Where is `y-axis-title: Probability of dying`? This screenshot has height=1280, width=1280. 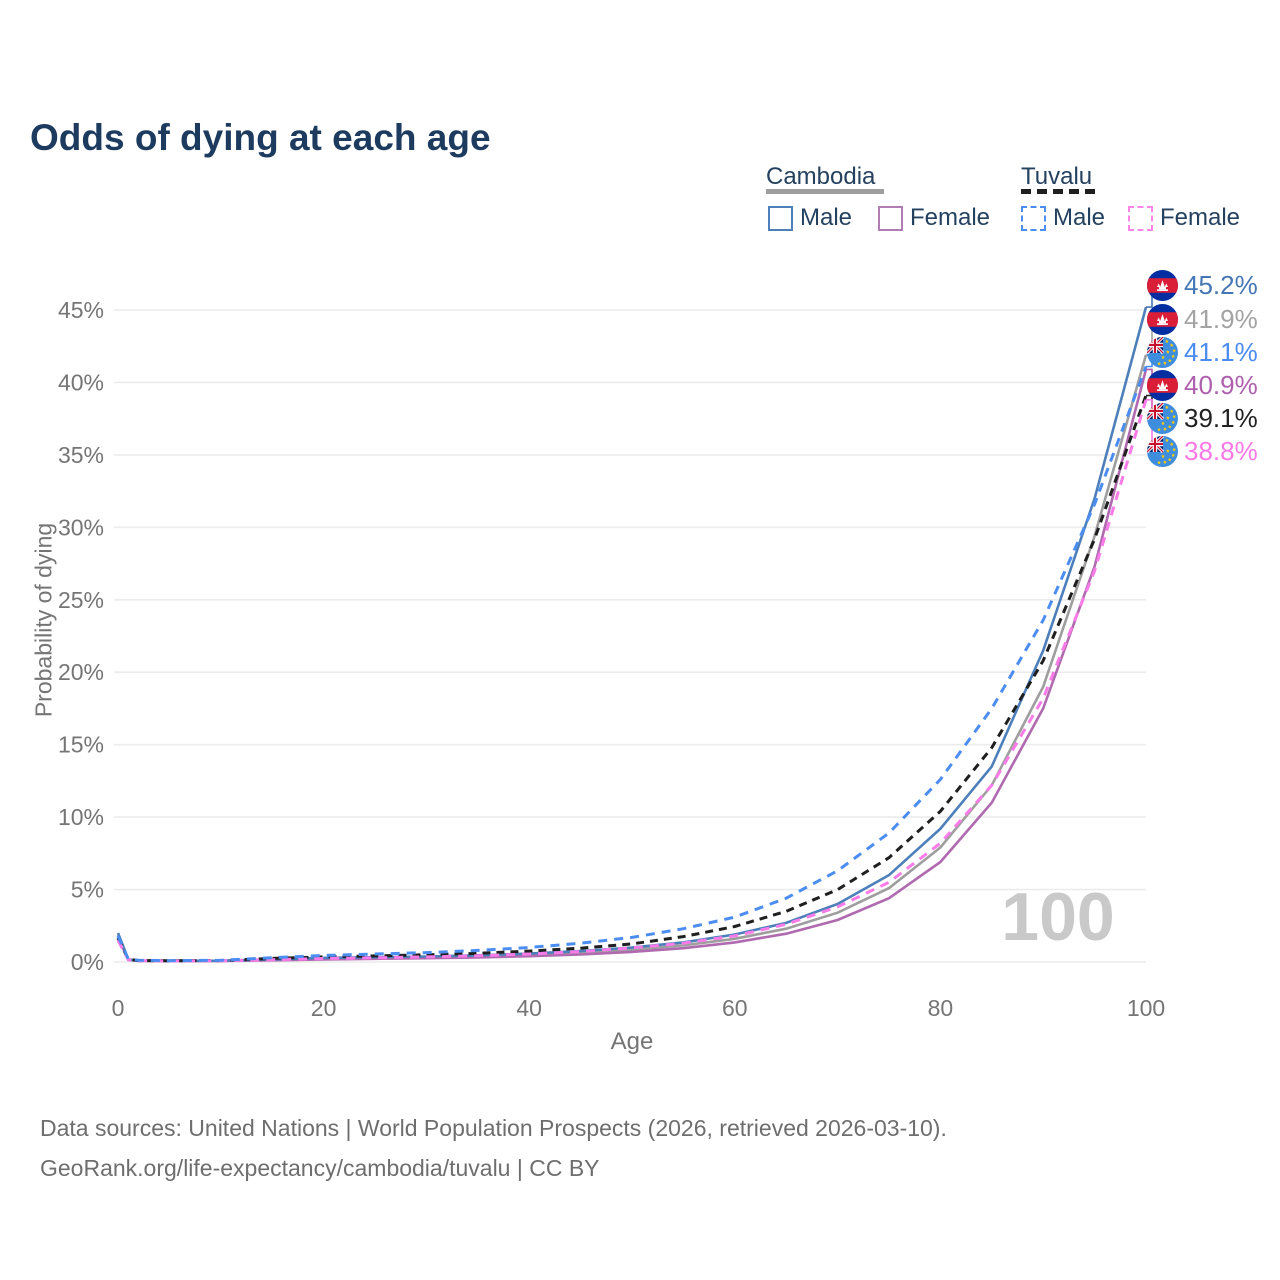 y-axis-title: Probability of dying is located at coordinates (43, 620).